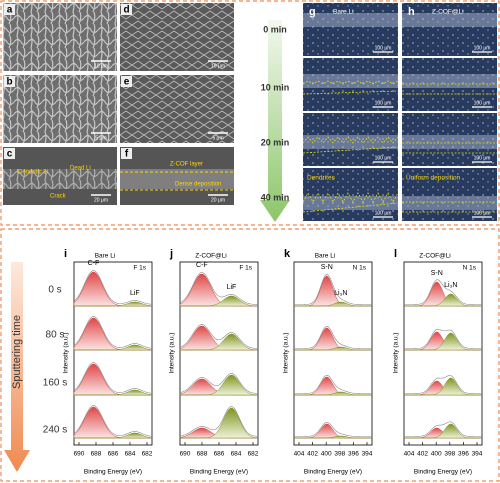 The width and height of the screenshot is (500, 483). I want to click on x-tick-label: 688, so click(202, 454).